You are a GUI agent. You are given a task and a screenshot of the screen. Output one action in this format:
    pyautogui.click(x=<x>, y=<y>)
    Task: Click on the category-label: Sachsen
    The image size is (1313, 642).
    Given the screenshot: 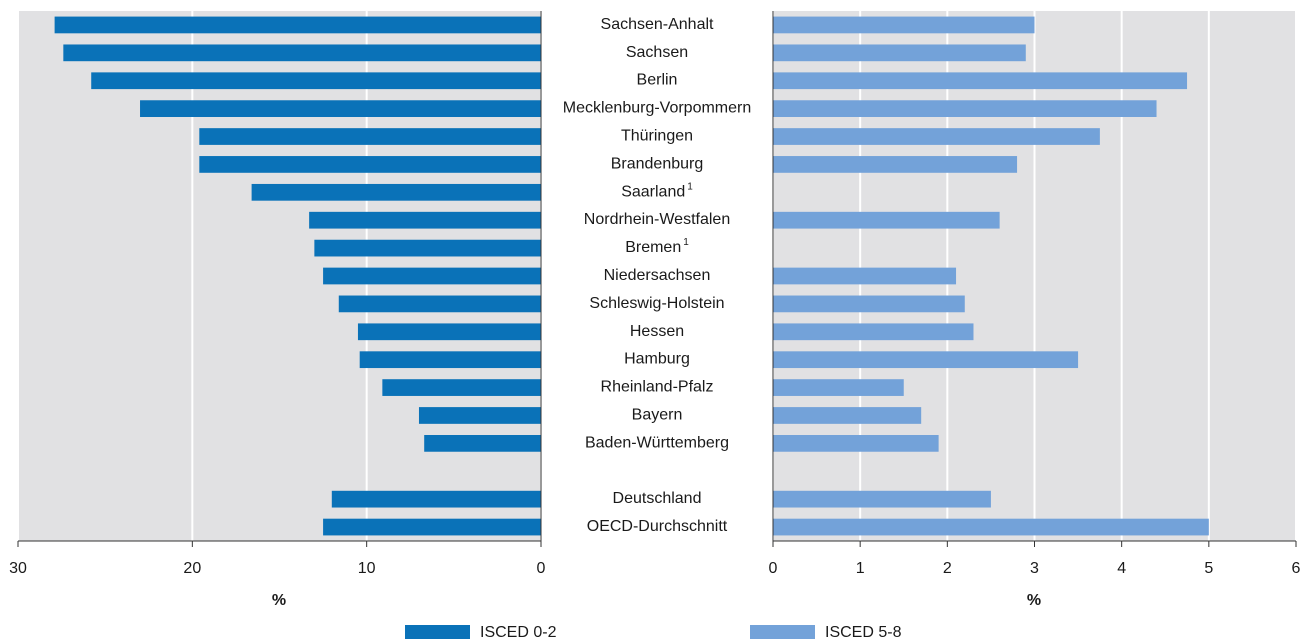 What is the action you would take?
    pyautogui.click(x=657, y=52)
    